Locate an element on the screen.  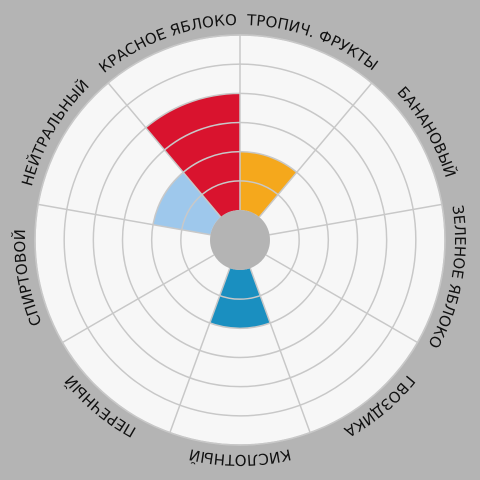
category-label-text: КИСЛОТНЫЙ is located at coordinates (240, 457).